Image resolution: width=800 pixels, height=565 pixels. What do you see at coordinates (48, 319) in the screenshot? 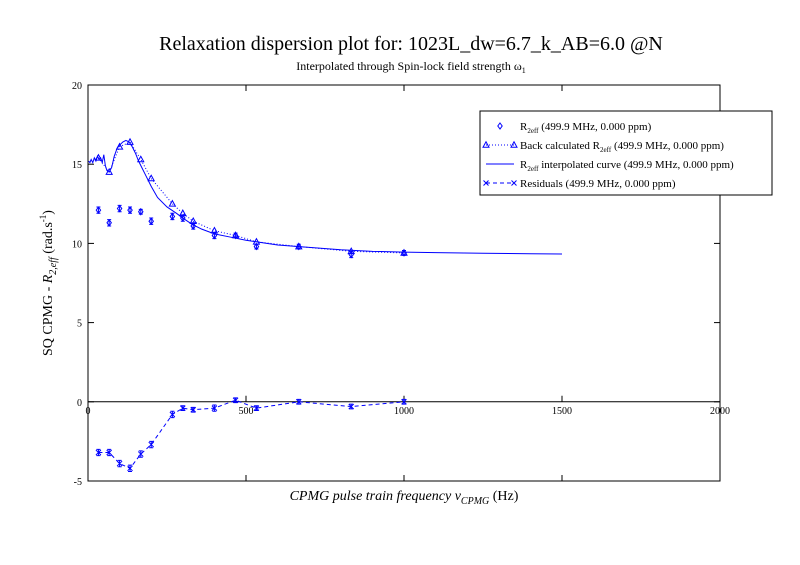
I see `y-axis-label-text: SQ CPMG -` at bounding box center [48, 319].